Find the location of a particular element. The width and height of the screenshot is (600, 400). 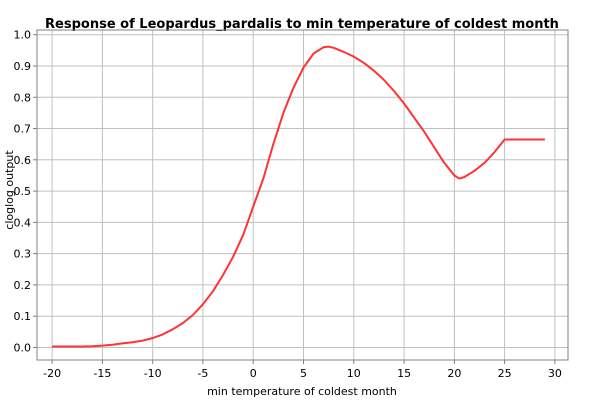

y-tick-label: 0.1 is located at coordinates (23, 316).